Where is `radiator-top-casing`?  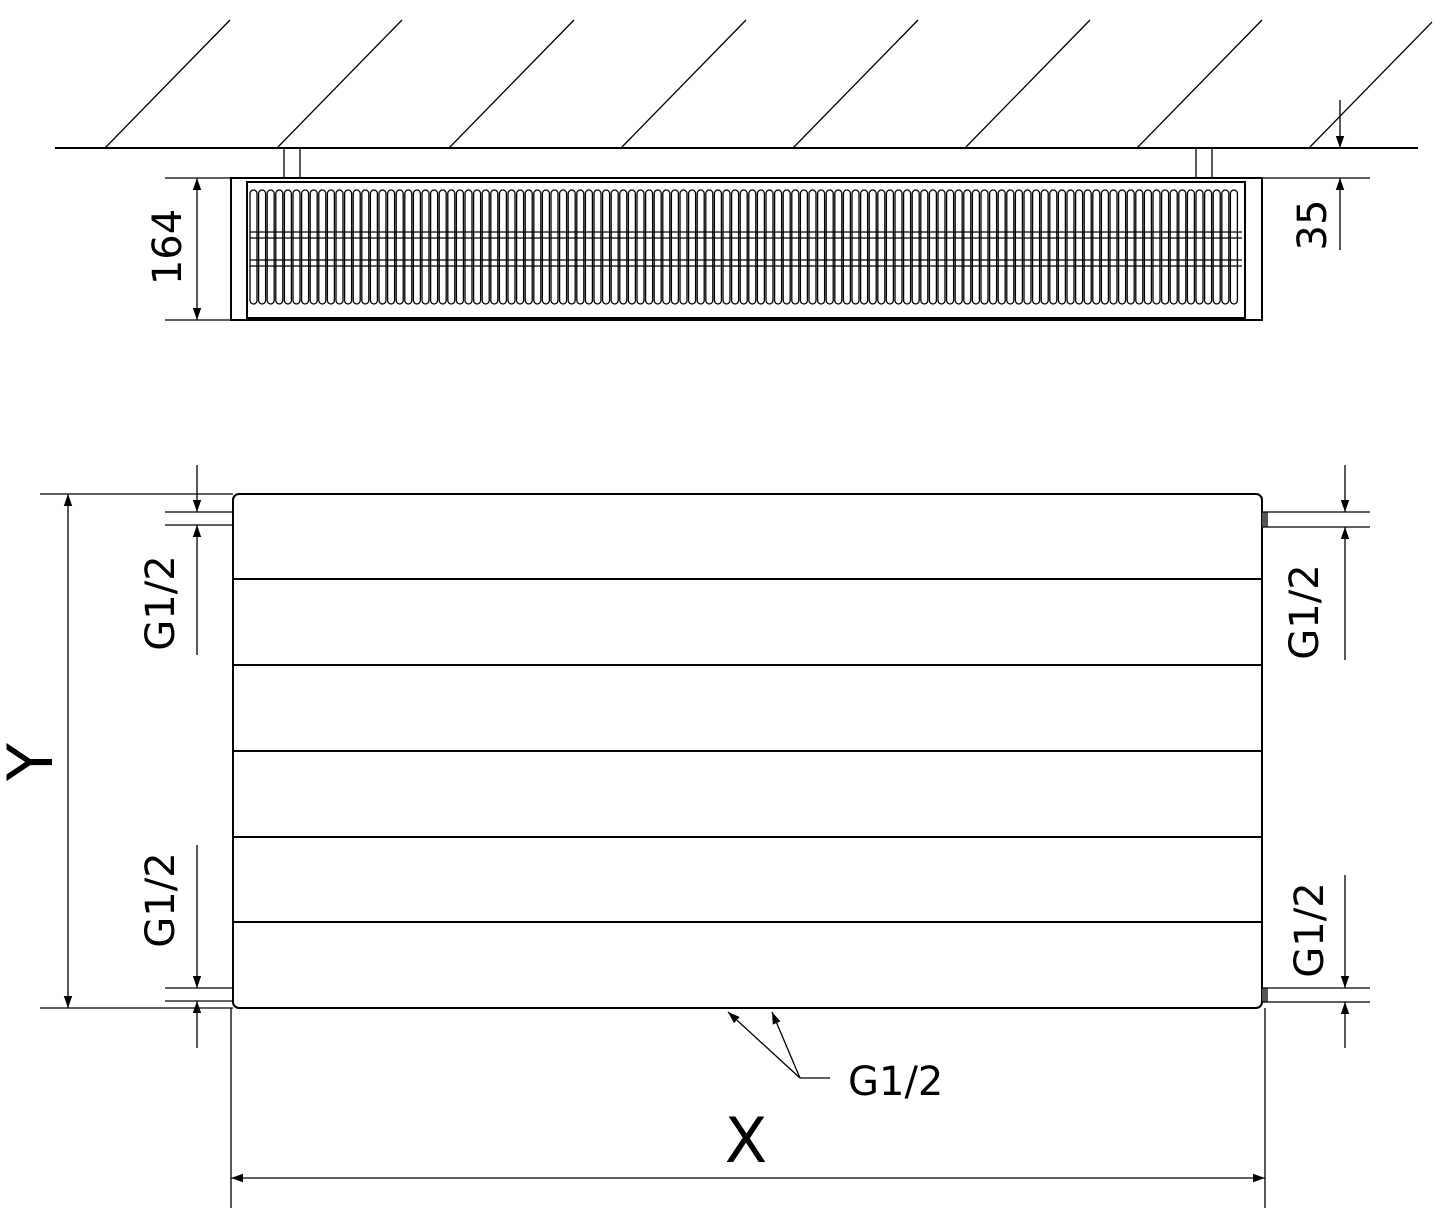 radiator-top-casing is located at coordinates (746, 249).